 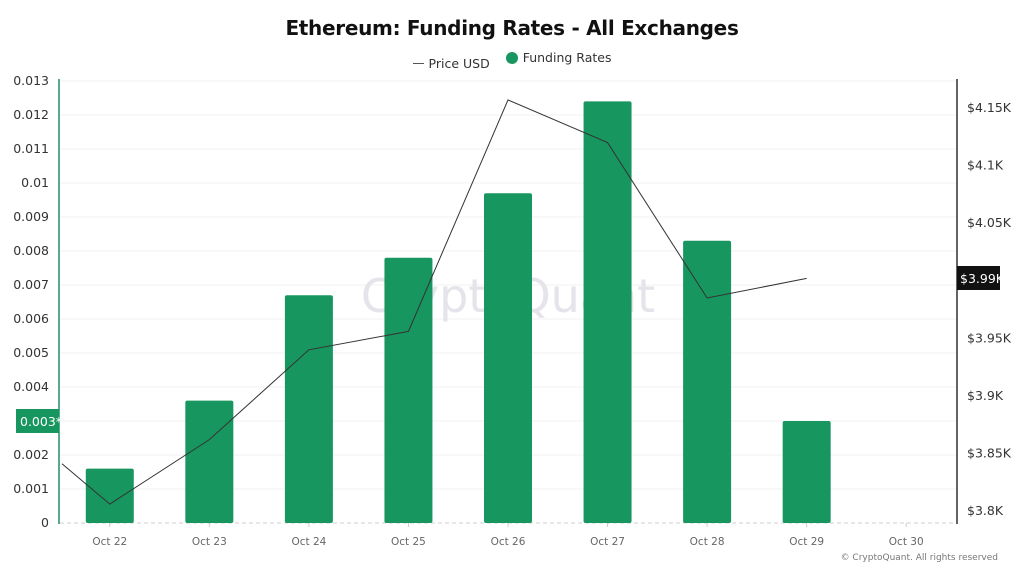 I want to click on chart-title: Ethereum: Funding Rates - All Exchanges, so click(x=512, y=28).